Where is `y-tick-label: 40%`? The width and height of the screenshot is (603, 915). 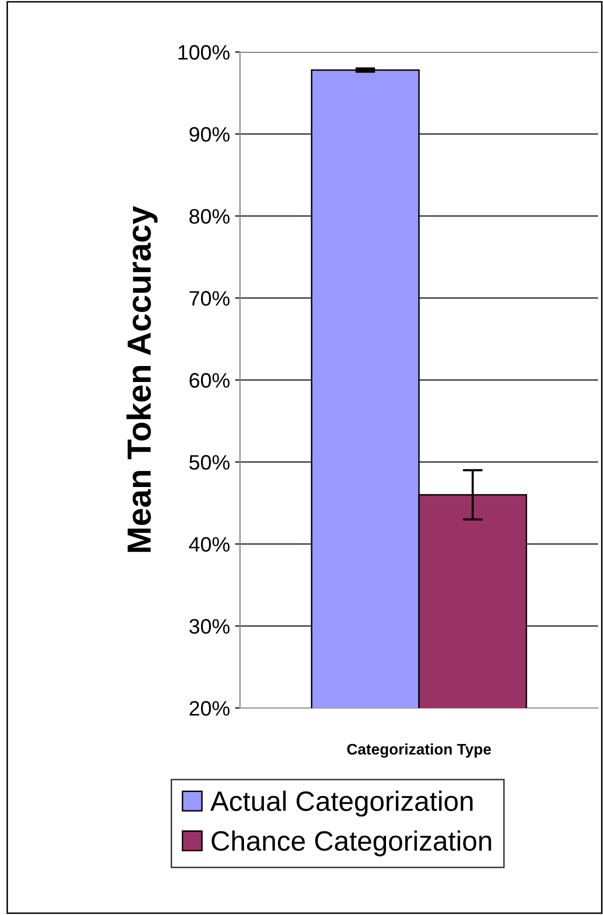
y-tick-label: 40% is located at coordinates (209, 544).